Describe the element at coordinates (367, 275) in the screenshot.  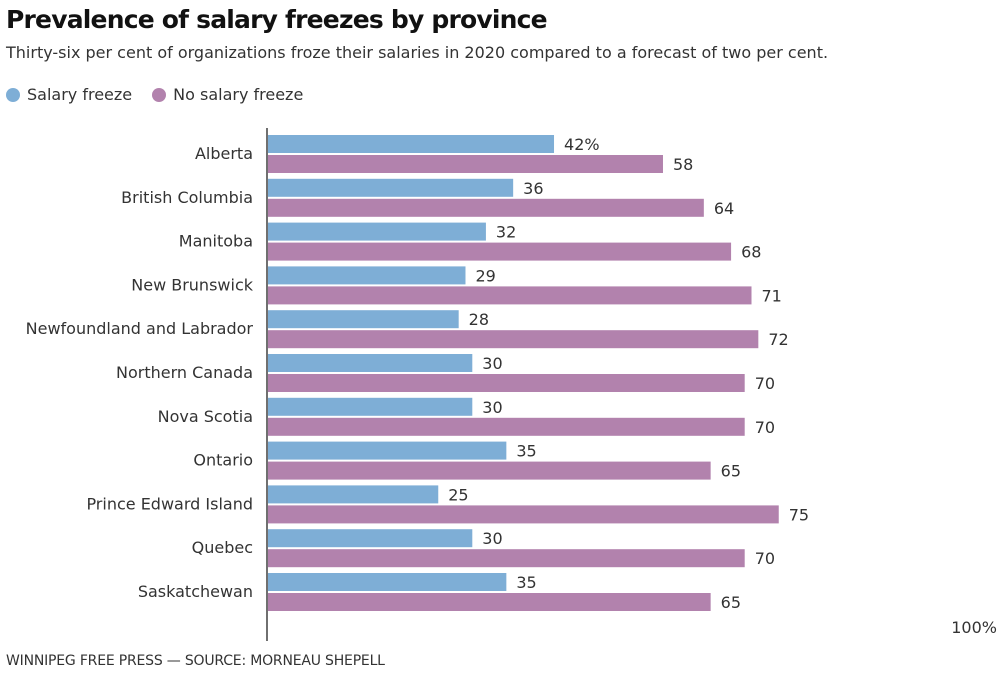
I see `bar-salary-freeze-new-brunswick` at that location.